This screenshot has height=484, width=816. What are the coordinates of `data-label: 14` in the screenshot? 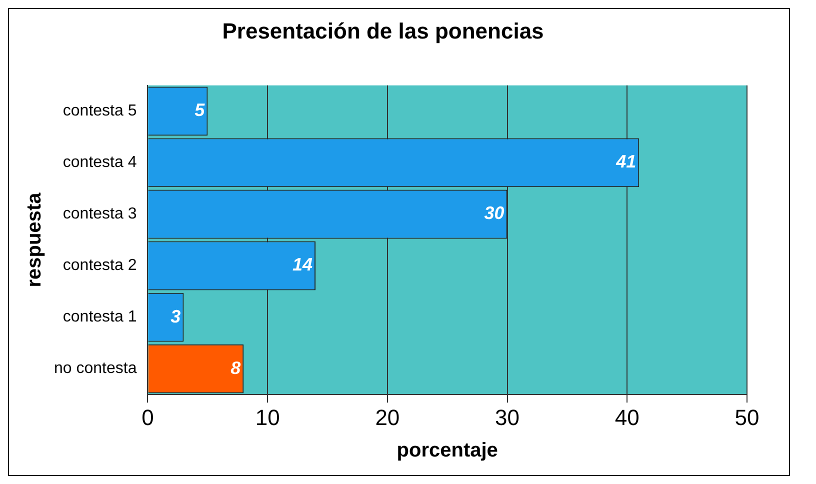 It's located at (302, 264).